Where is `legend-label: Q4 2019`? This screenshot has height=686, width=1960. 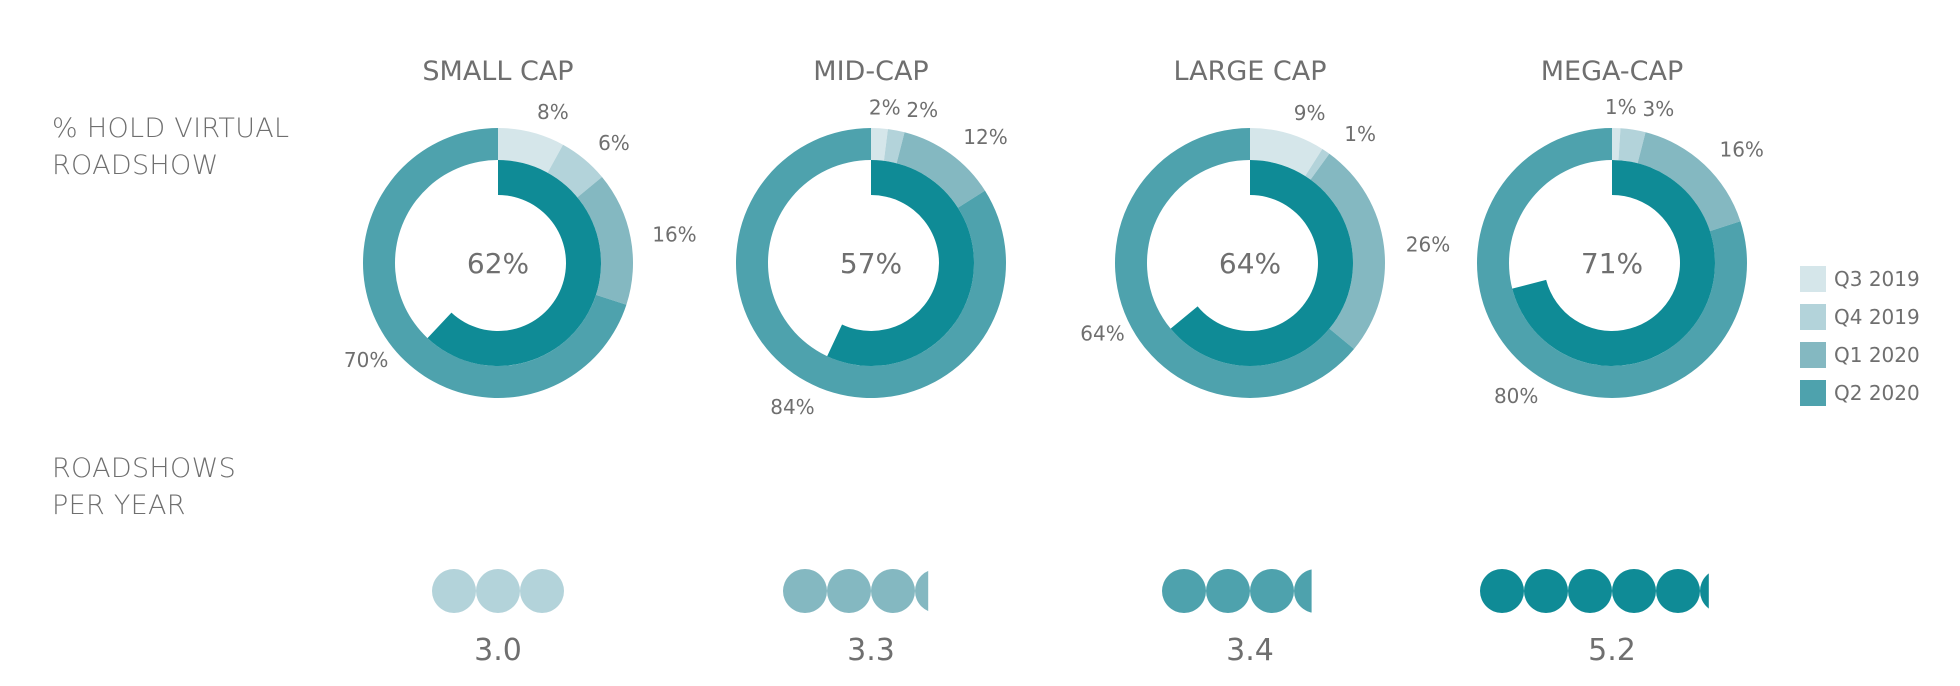 legend-label: Q4 2019 is located at coordinates (1877, 317).